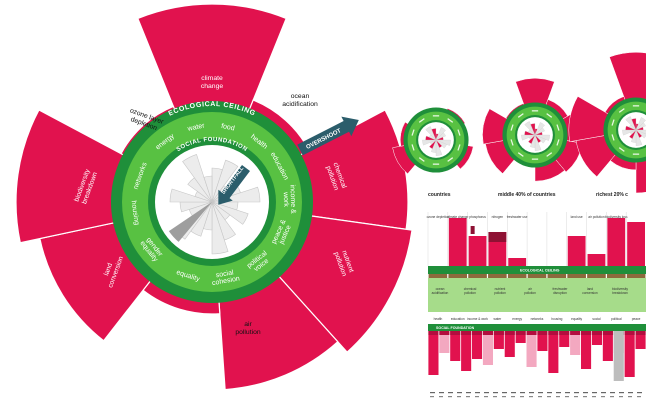  What do you see at coordinates (640, 176) in the screenshot?
I see `mini-overshoot-wedge` at bounding box center [640, 176].